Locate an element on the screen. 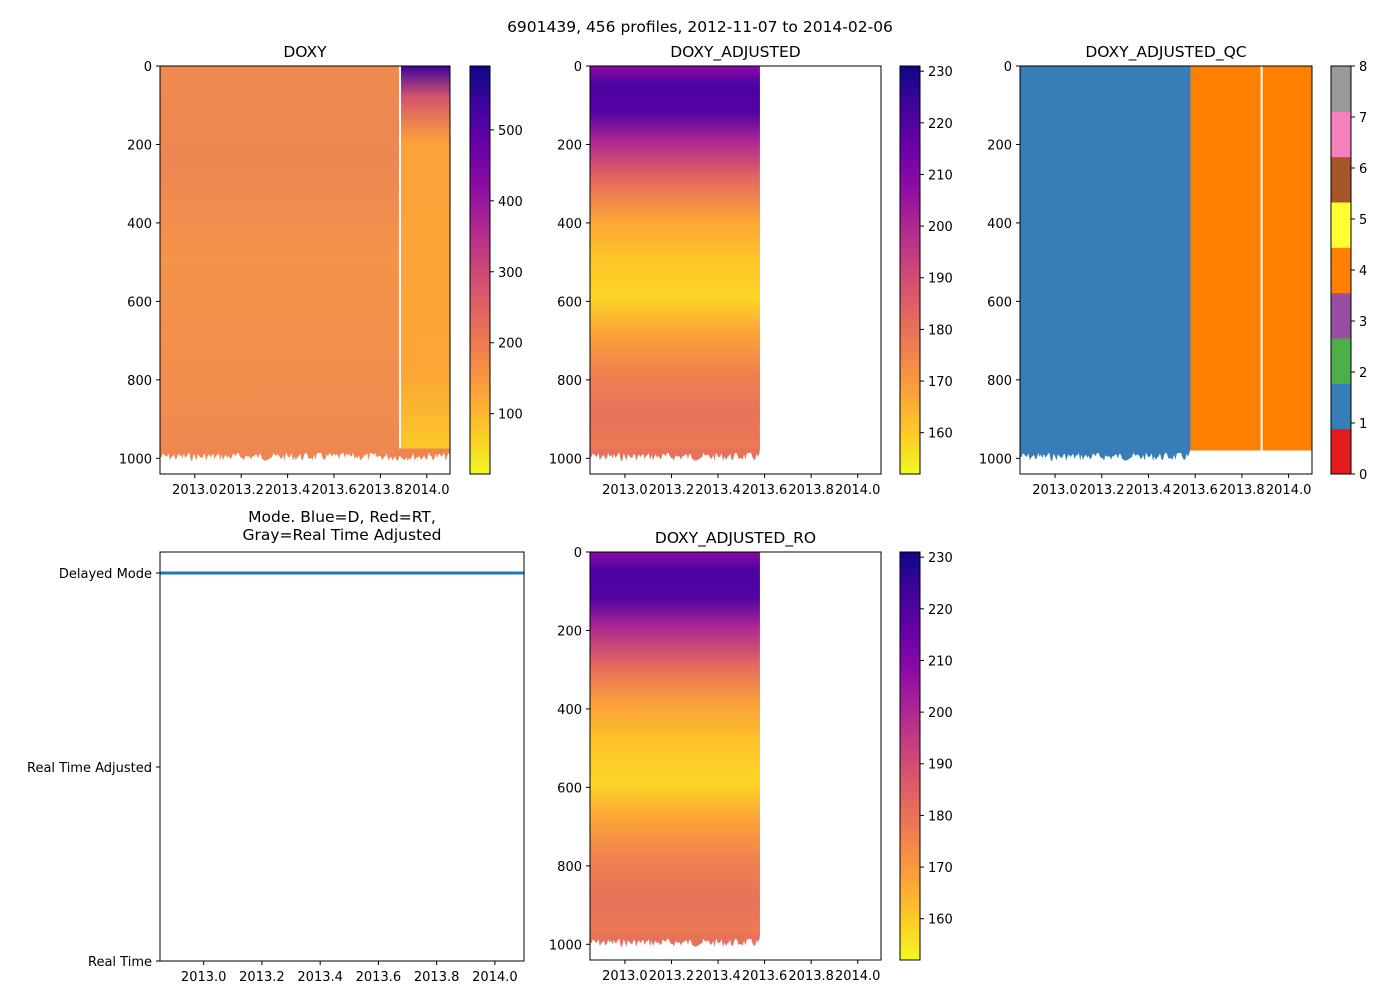 This screenshot has width=1400, height=1000. x-tick-label: 2014.0 is located at coordinates (1289, 490).